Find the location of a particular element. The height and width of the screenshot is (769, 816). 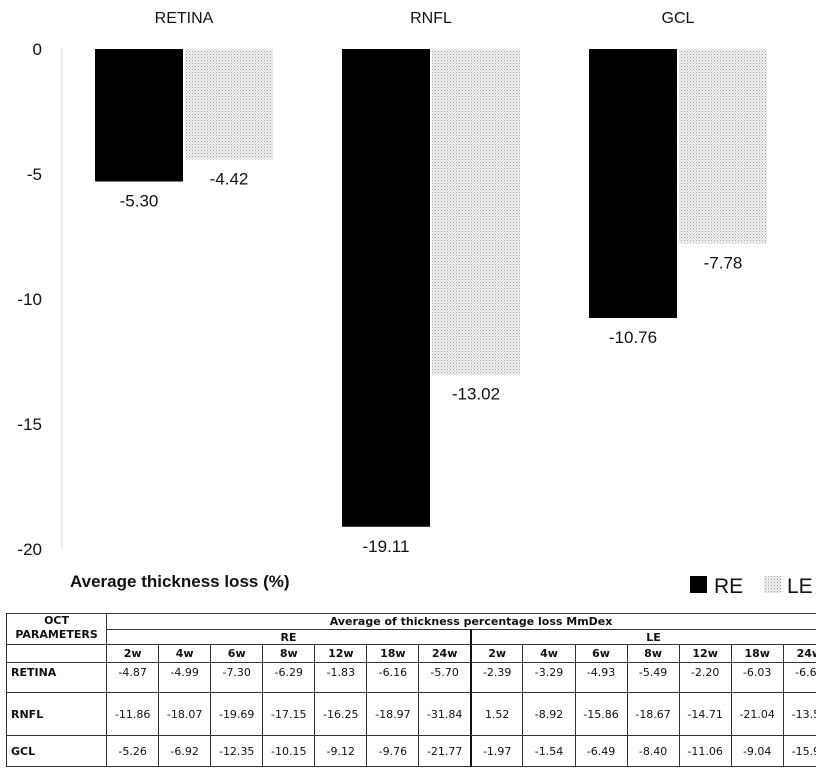

table-cell: -6.03 is located at coordinates (757, 677).